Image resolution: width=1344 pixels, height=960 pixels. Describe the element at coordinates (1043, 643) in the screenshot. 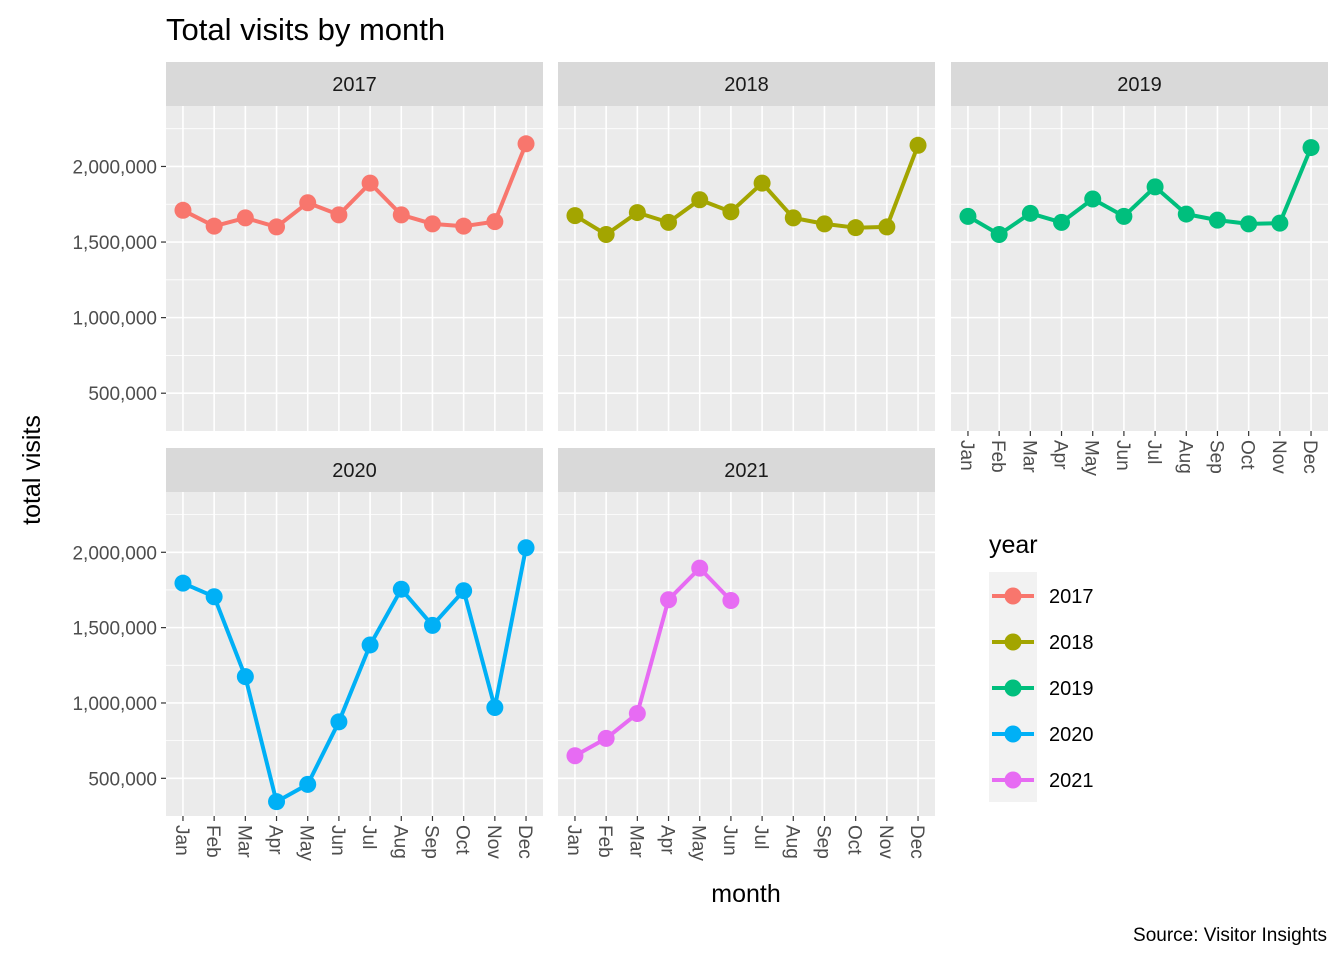

I see `legend-item-2018: 2018` at that location.